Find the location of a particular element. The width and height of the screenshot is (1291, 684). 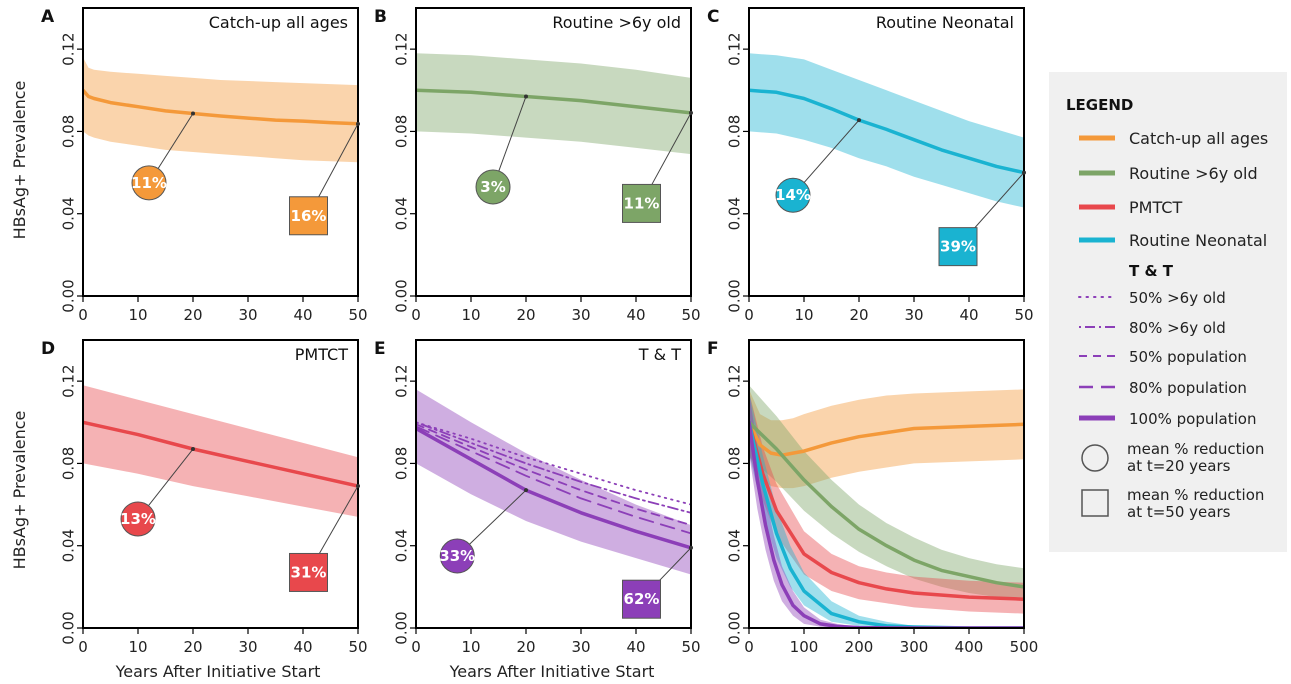

reduction-circle-label: 11% is located at coordinates (149, 183).